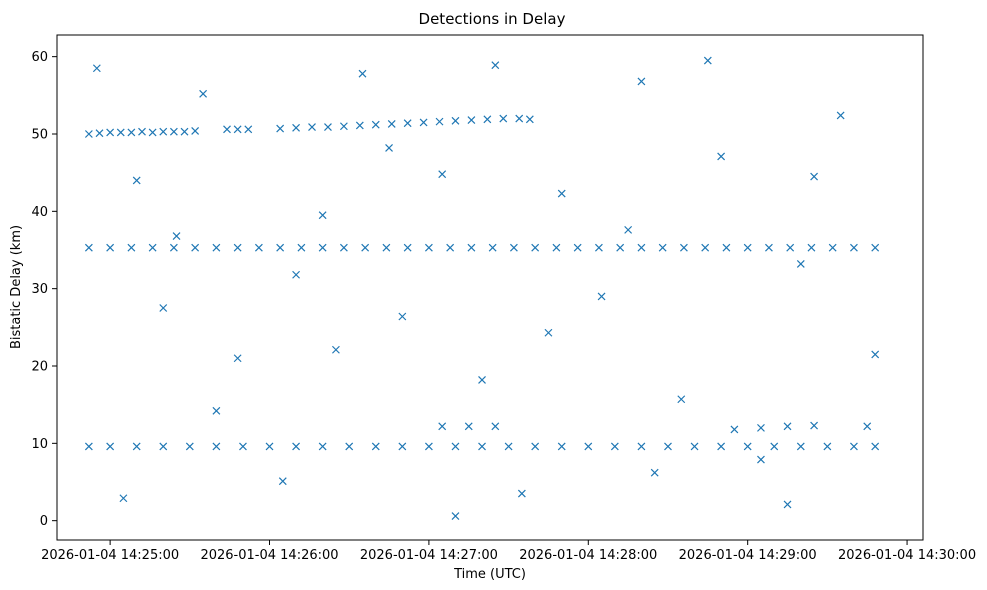 The width and height of the screenshot is (987, 590). What do you see at coordinates (489, 574) in the screenshot?
I see `x-axis-label: Time (UTC)` at bounding box center [489, 574].